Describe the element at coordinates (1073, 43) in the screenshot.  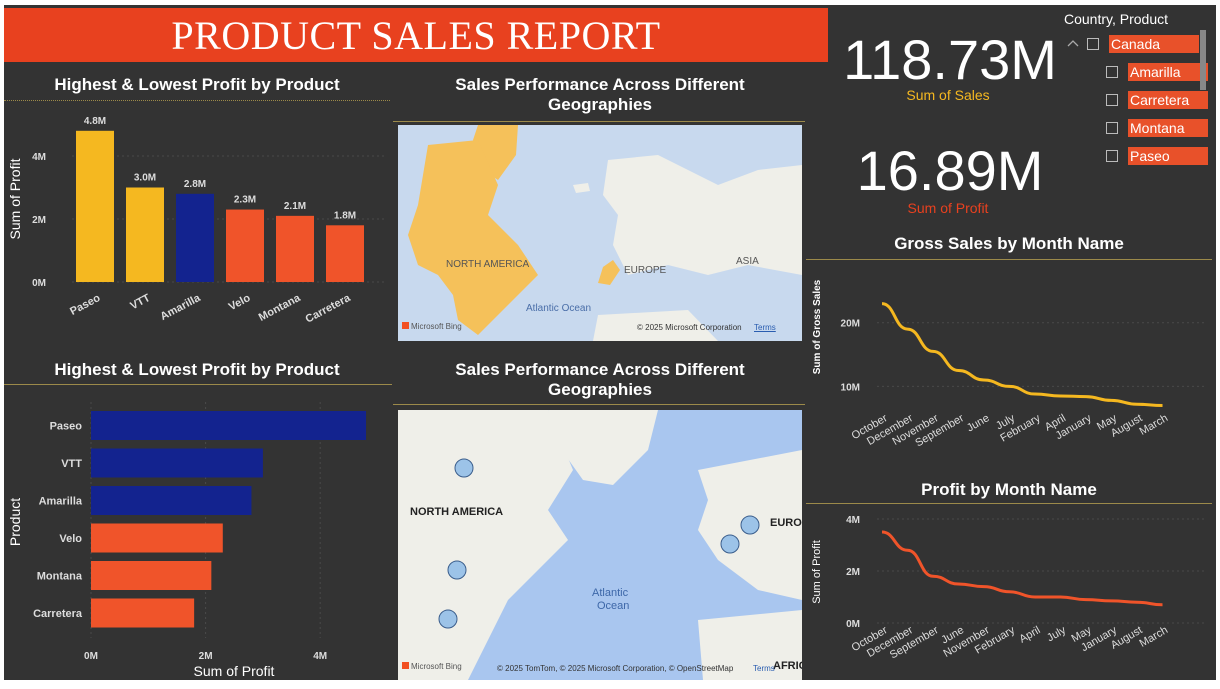
I see `chevron-up-icon` at that location.